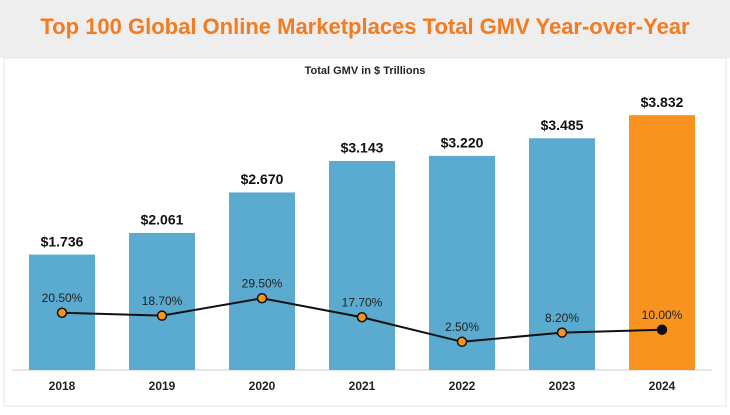 The width and height of the screenshot is (730, 415). What do you see at coordinates (462, 327) in the screenshot?
I see `growth-label: 2.50%` at bounding box center [462, 327].